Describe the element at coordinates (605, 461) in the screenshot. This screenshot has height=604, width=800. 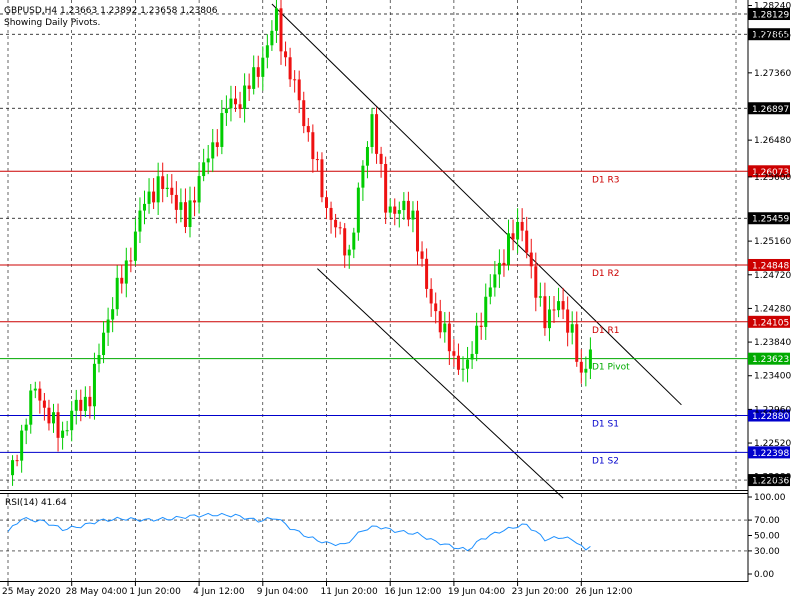
I see `pivot-level-label: D1 S2` at that location.